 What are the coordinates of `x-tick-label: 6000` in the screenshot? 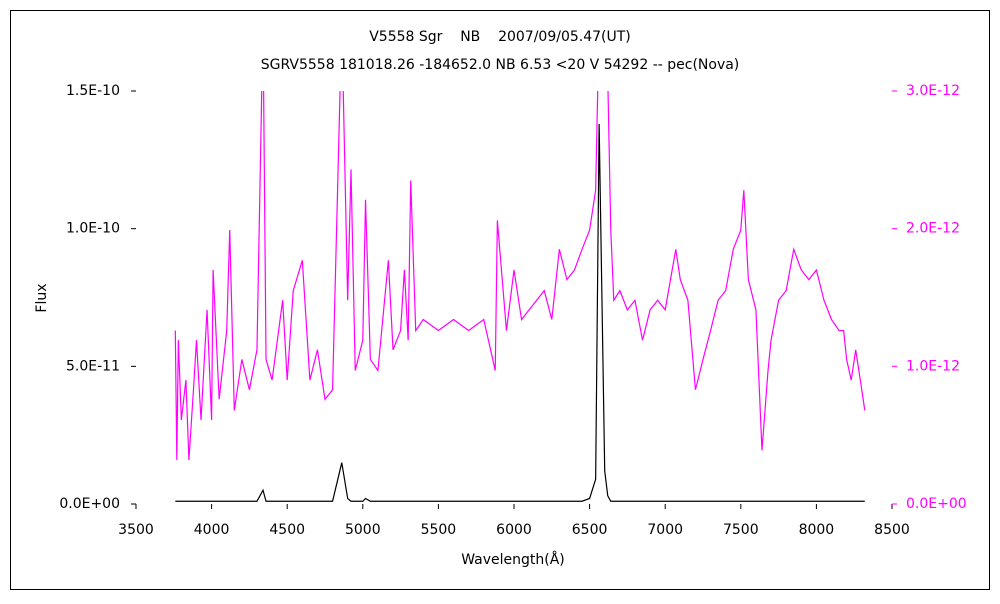 It's located at (514, 530).